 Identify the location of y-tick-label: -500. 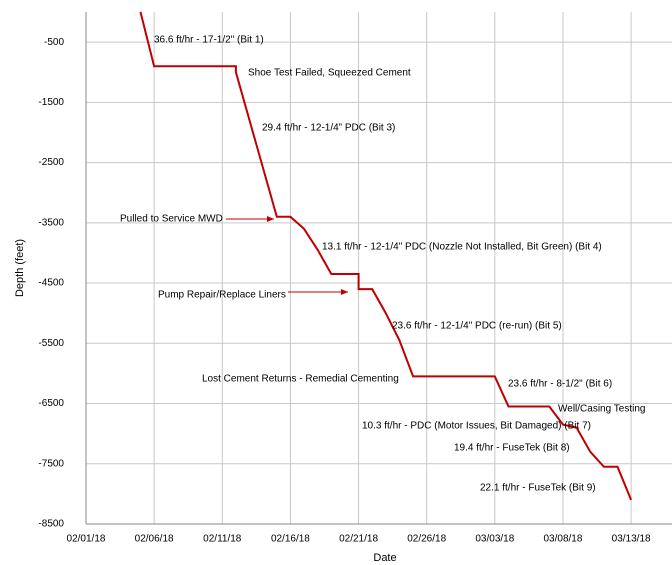
(54, 42).